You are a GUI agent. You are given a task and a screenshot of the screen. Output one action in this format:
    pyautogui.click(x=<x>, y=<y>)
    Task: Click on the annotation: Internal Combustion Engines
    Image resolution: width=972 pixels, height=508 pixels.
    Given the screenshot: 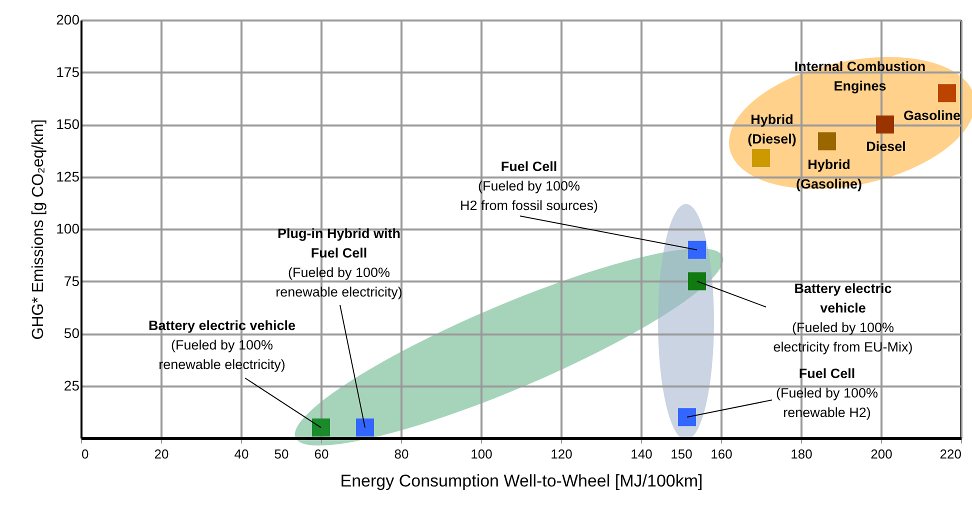 What is the action you would take?
    pyautogui.click(x=860, y=76)
    